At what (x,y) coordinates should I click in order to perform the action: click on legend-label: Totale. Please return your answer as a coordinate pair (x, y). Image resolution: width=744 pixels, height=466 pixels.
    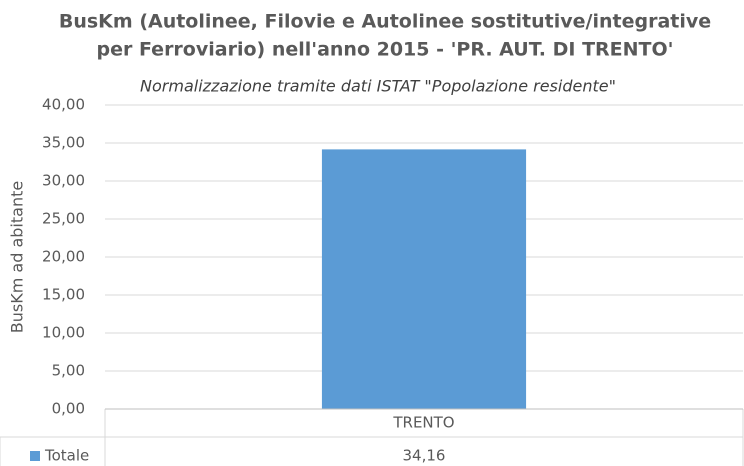
    Looking at the image, I should click on (66, 456).